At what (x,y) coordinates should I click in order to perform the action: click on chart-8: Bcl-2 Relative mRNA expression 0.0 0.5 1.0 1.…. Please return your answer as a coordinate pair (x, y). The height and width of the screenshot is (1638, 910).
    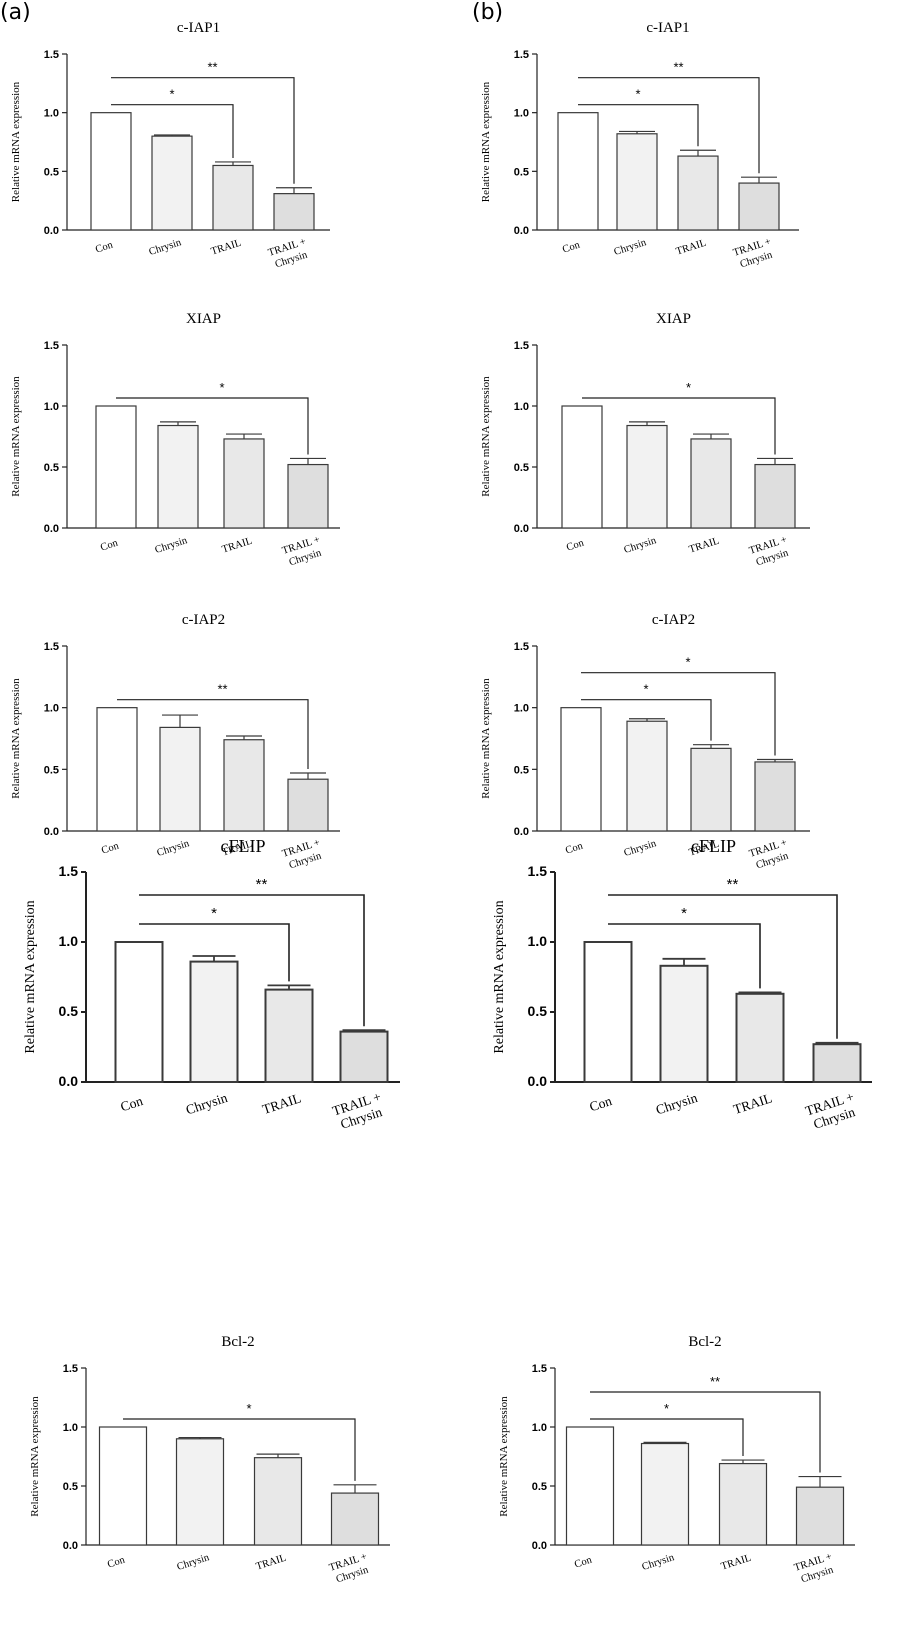
    Looking at the image, I should click on (209, 1459).